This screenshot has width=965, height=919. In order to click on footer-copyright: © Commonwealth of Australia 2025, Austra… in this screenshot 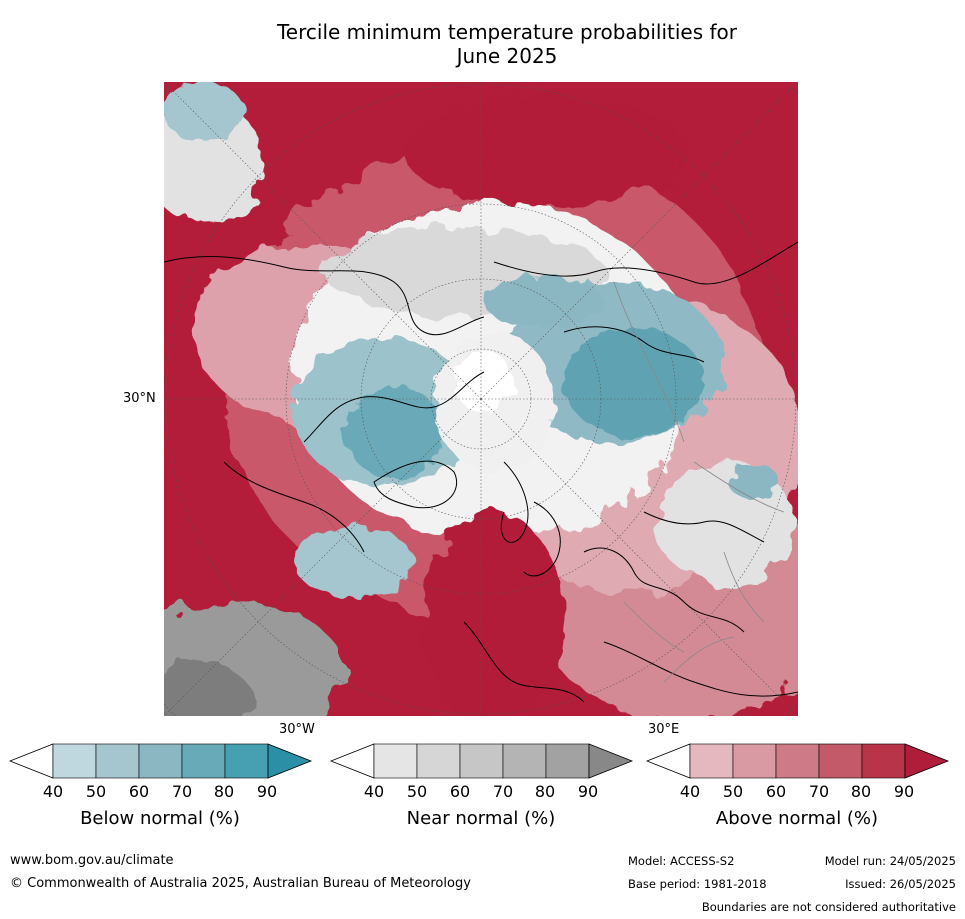, I will do `click(240, 883)`.